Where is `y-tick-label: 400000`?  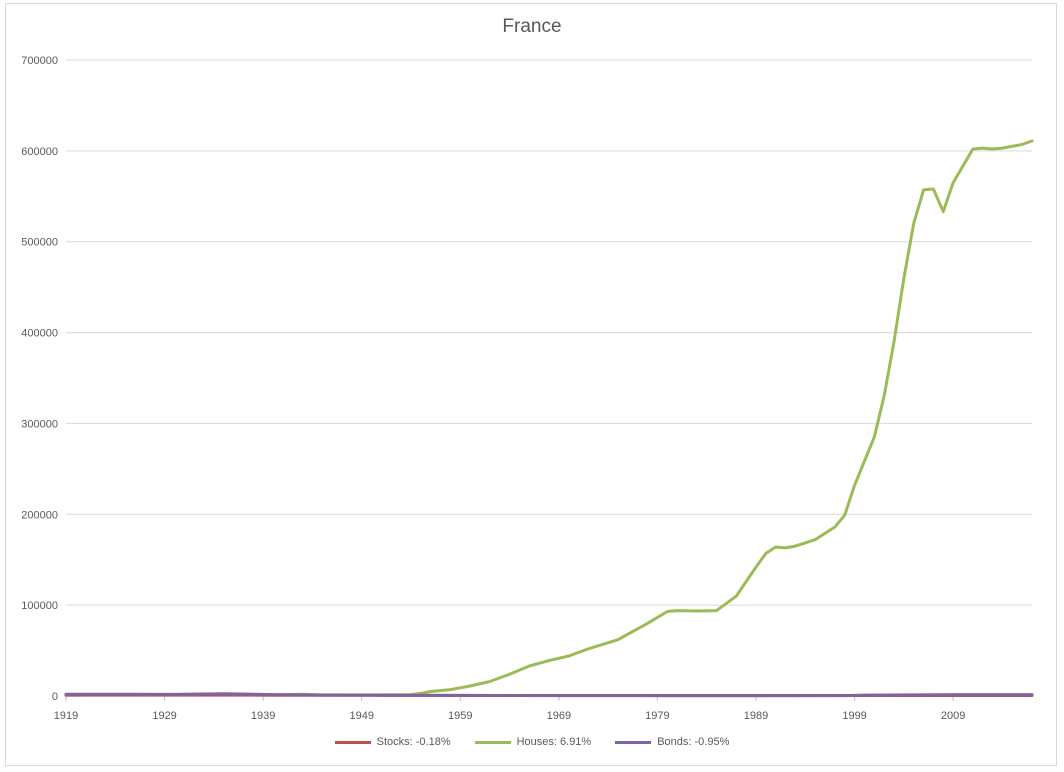
y-tick-label: 400000 is located at coordinates (39, 334).